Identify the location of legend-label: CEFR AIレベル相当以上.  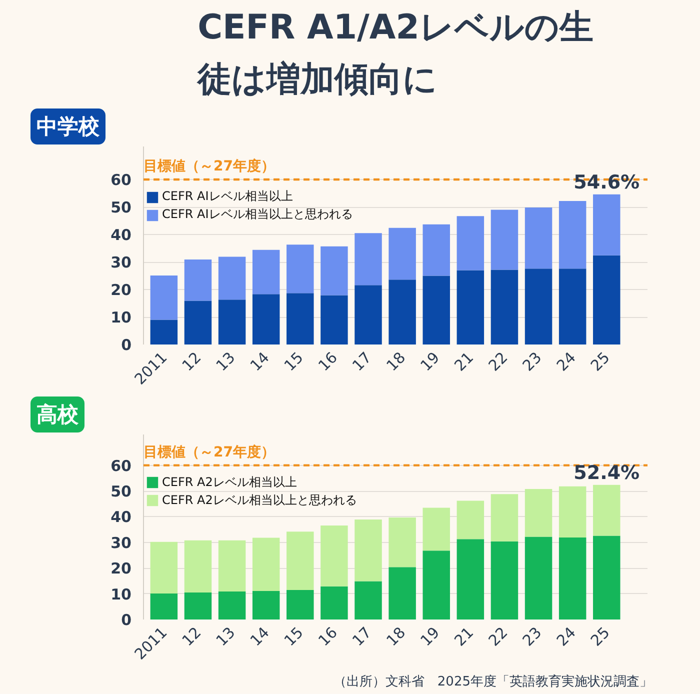
(227, 196).